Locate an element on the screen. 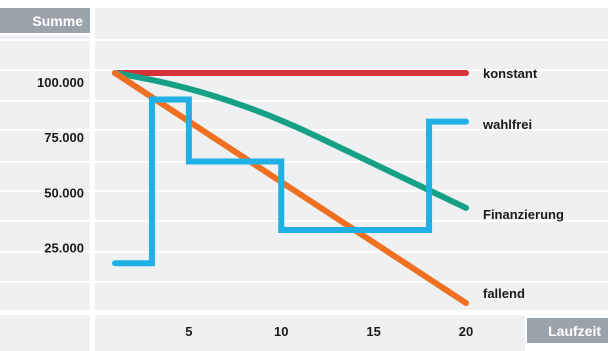 The height and width of the screenshot is (351, 608). y-axis-title-badge: Summe is located at coordinates (45, 20).